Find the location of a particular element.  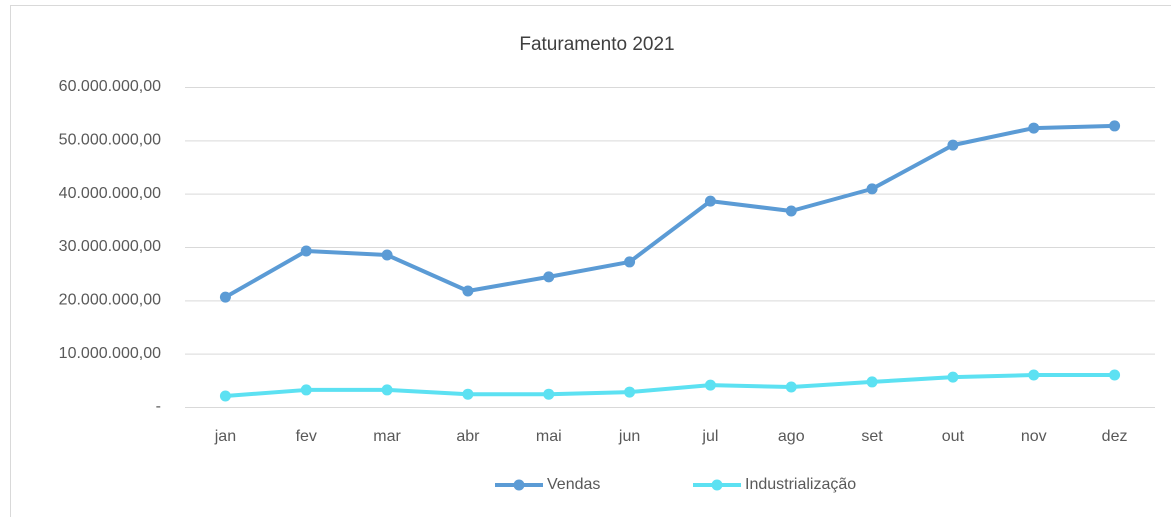

legend-label: Vendas is located at coordinates (573, 484).